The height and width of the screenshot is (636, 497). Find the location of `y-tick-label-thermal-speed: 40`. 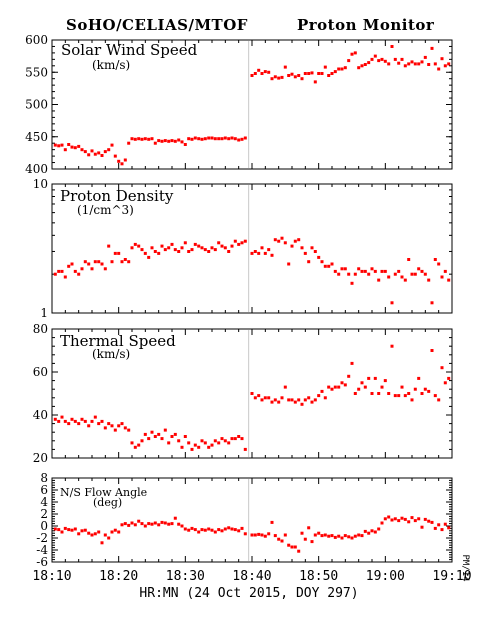

y-tick-label-thermal-speed: 40 is located at coordinates (40, 415).